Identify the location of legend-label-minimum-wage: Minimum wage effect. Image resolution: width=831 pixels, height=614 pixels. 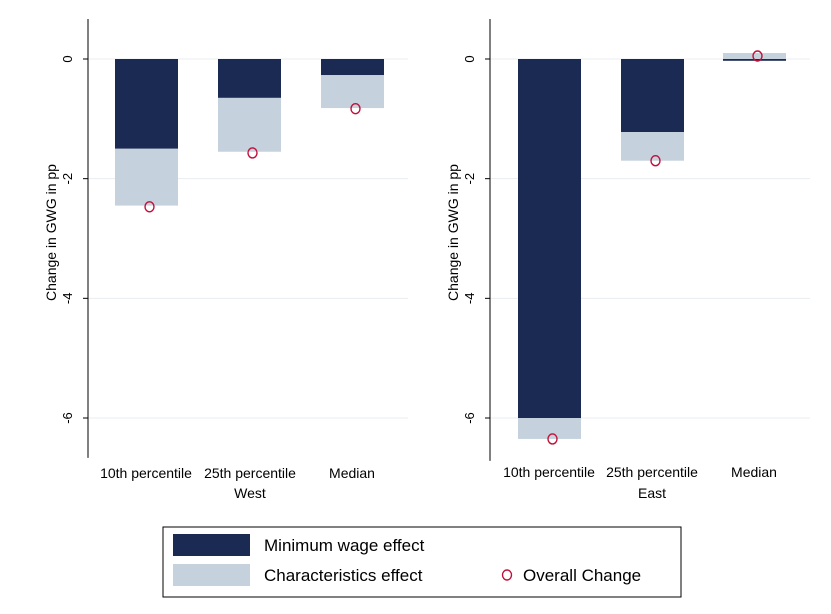
(344, 545).